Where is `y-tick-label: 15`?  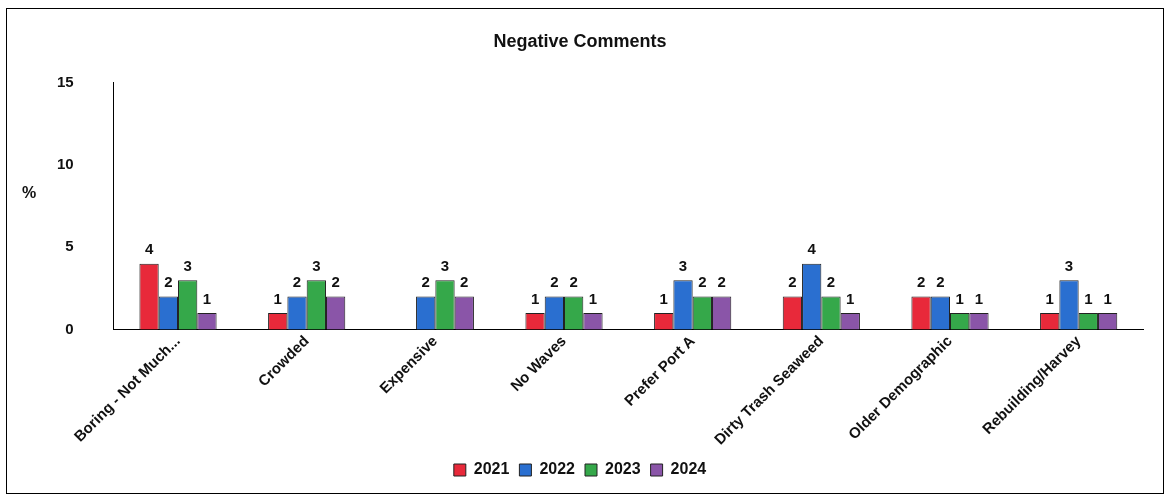 y-tick-label: 15 is located at coordinates (65, 81).